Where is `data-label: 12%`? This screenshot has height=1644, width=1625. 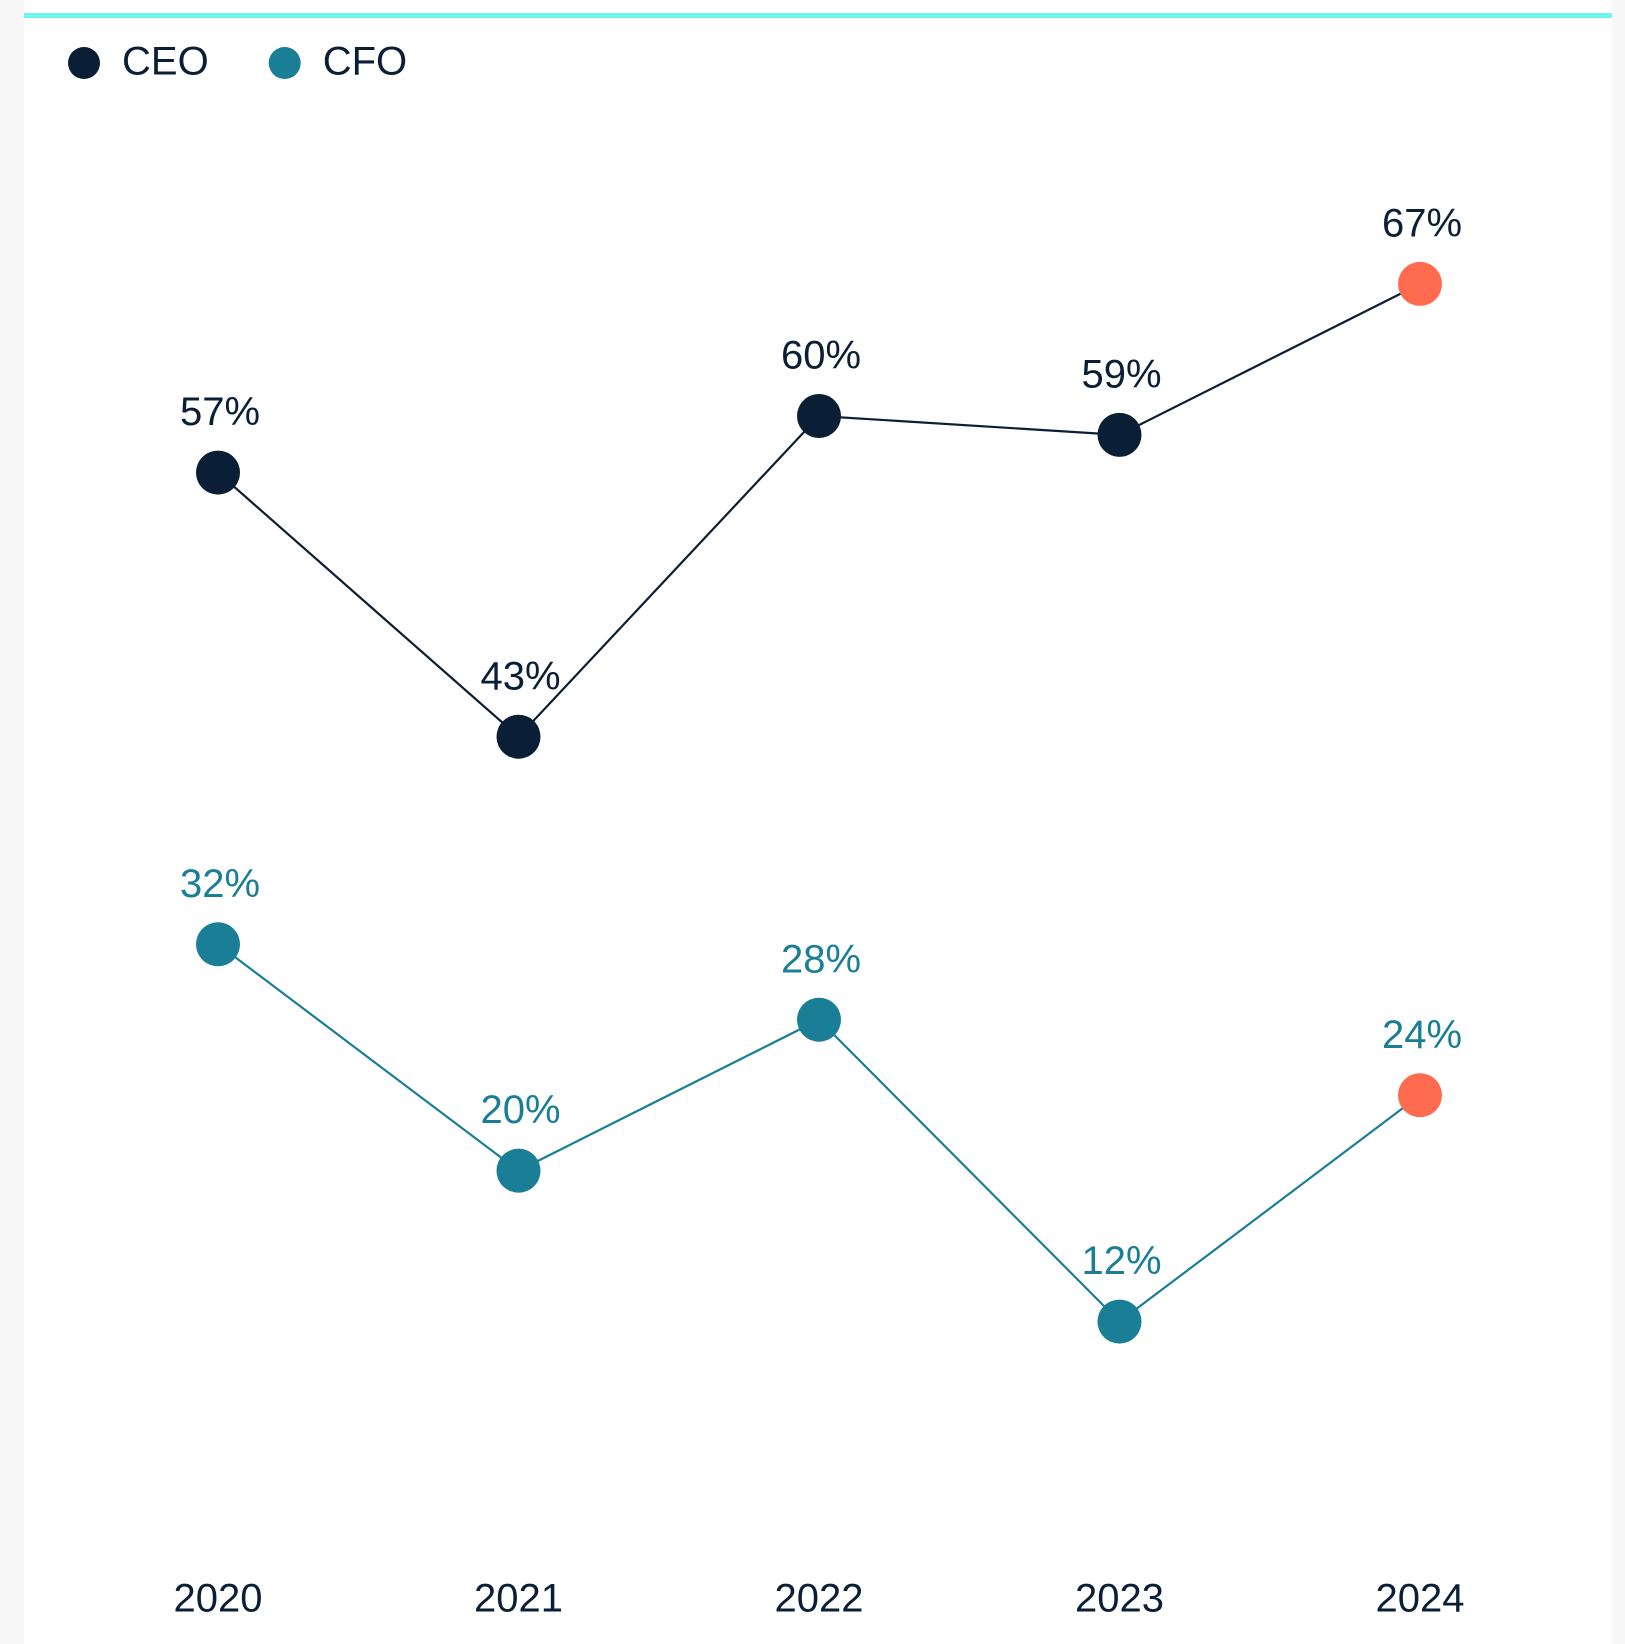
data-label: 12% is located at coordinates (1121, 1261).